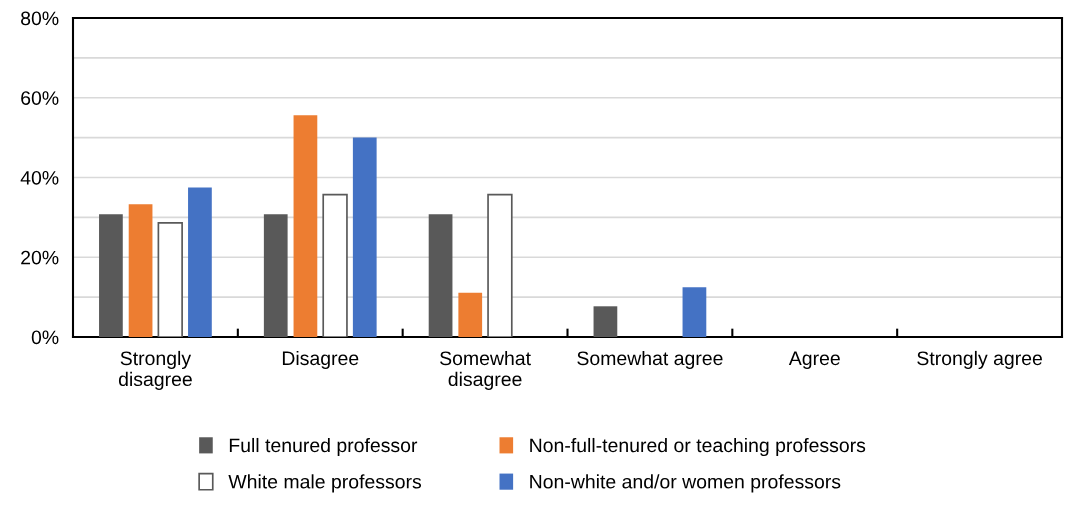 The height and width of the screenshot is (506, 1065). Describe the element at coordinates (650, 360) in the screenshot. I see `x-tick-label: Somewhat agree` at that location.